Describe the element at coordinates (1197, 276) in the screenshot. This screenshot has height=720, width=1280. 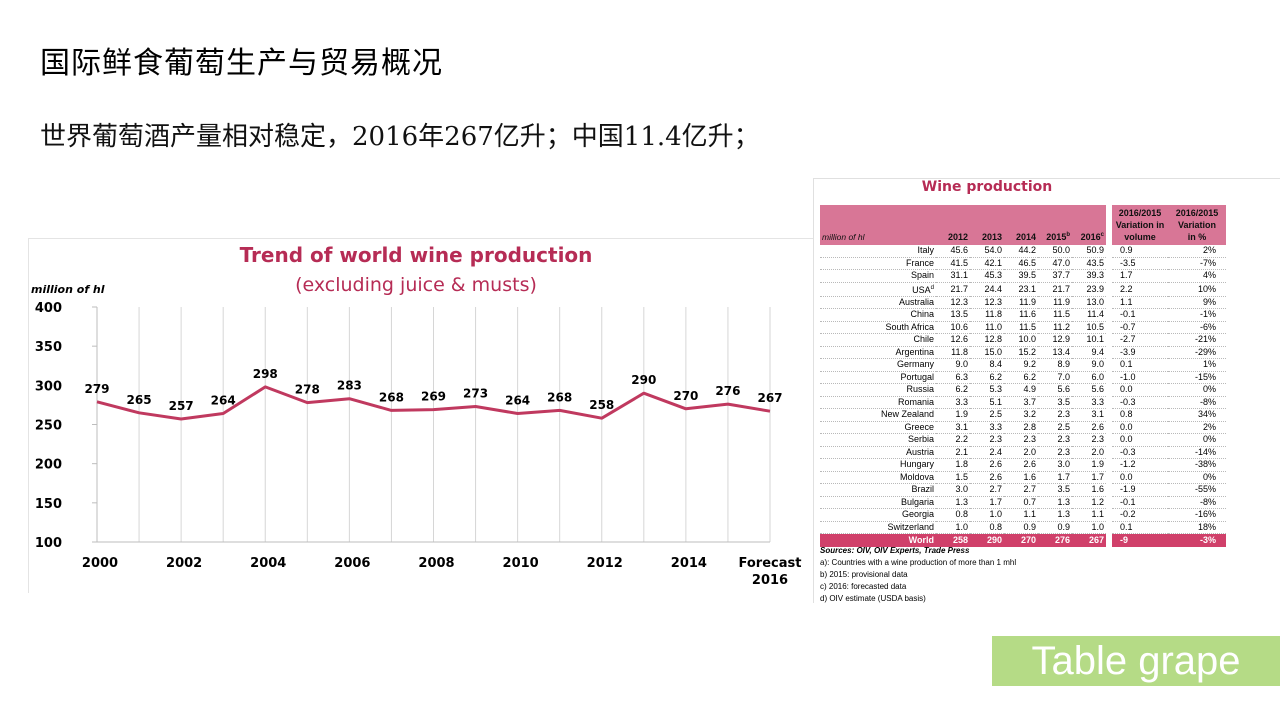
I see `variation-pct-cell: 4%` at that location.